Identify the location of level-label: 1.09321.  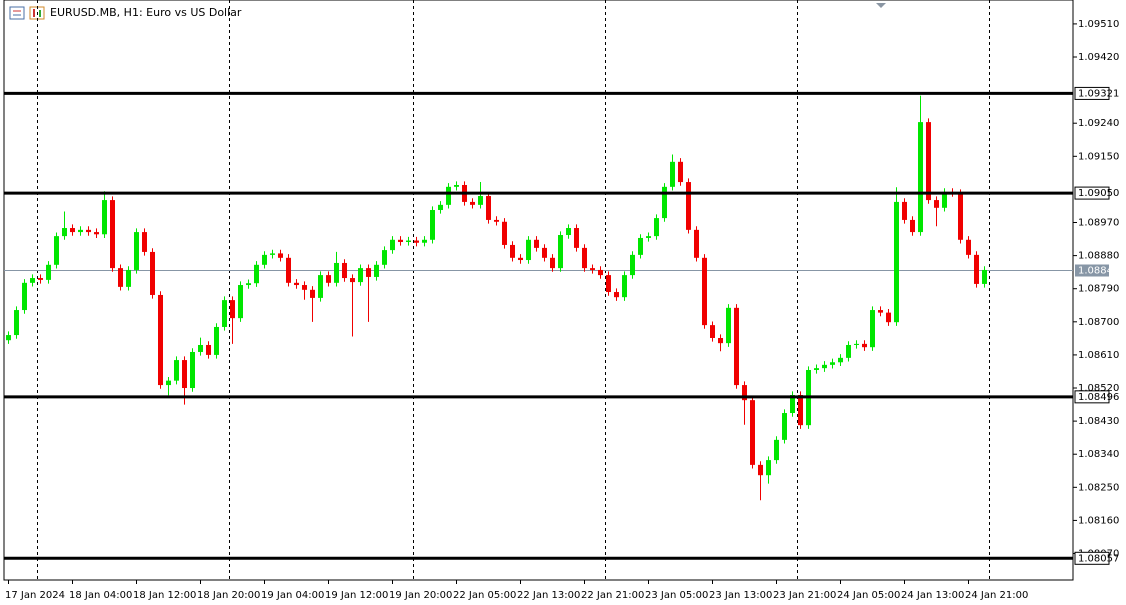
(1098, 93).